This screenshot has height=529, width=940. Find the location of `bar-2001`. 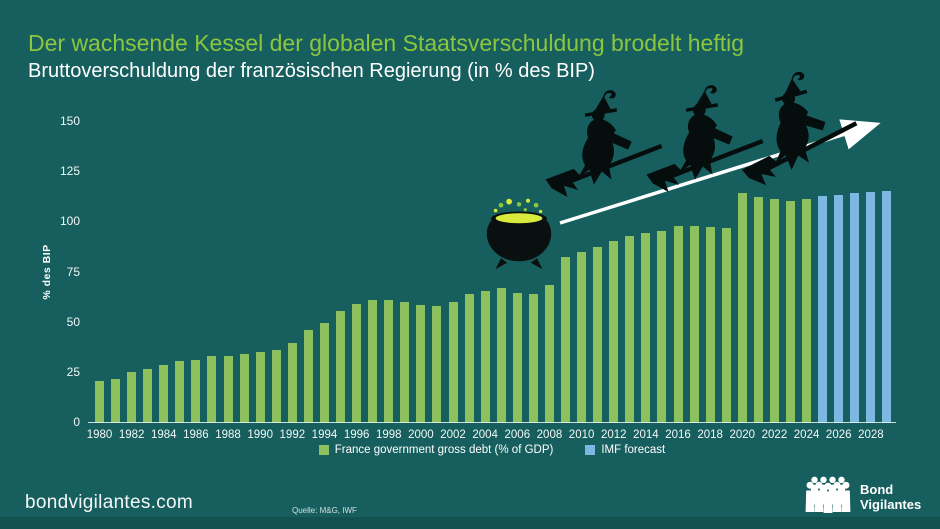

bar-2001 is located at coordinates (437, 364).